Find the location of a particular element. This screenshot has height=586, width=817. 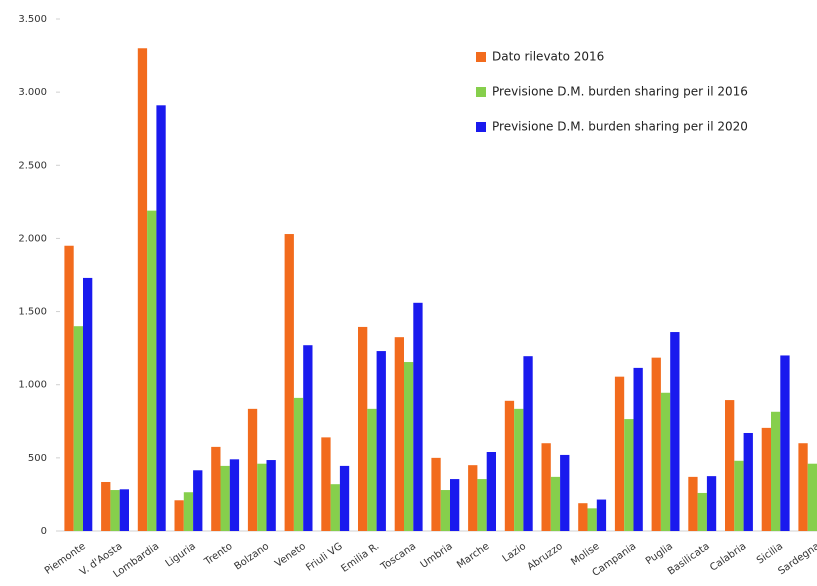

y-tick-label: 1.500 is located at coordinates (32, 312).